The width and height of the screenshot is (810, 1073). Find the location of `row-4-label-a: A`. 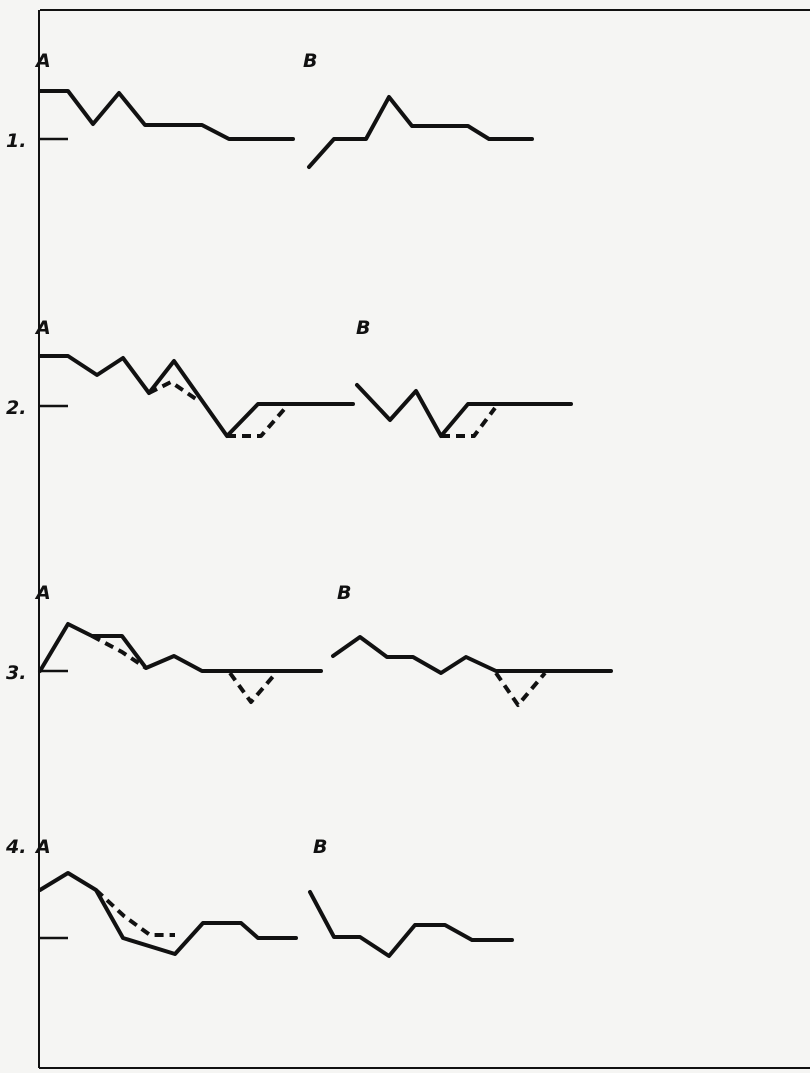

row-4-label-a: A is located at coordinates (42, 847).